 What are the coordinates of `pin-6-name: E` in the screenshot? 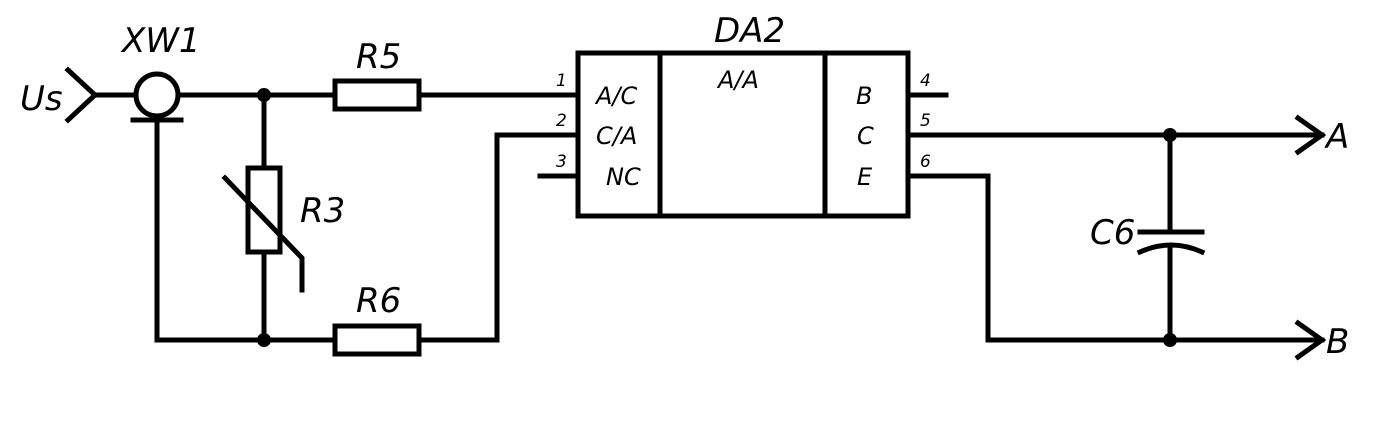 It's located at (865, 177).